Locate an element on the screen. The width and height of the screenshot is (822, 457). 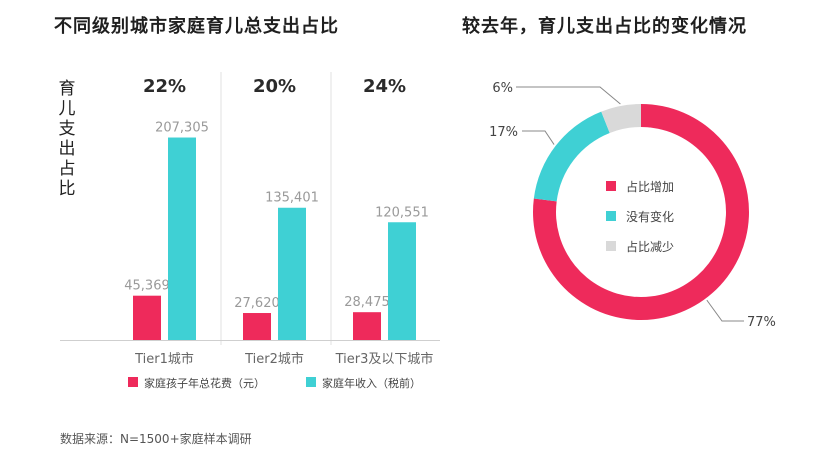
donut-legend-label: 占比减少 is located at coordinates (650, 246).